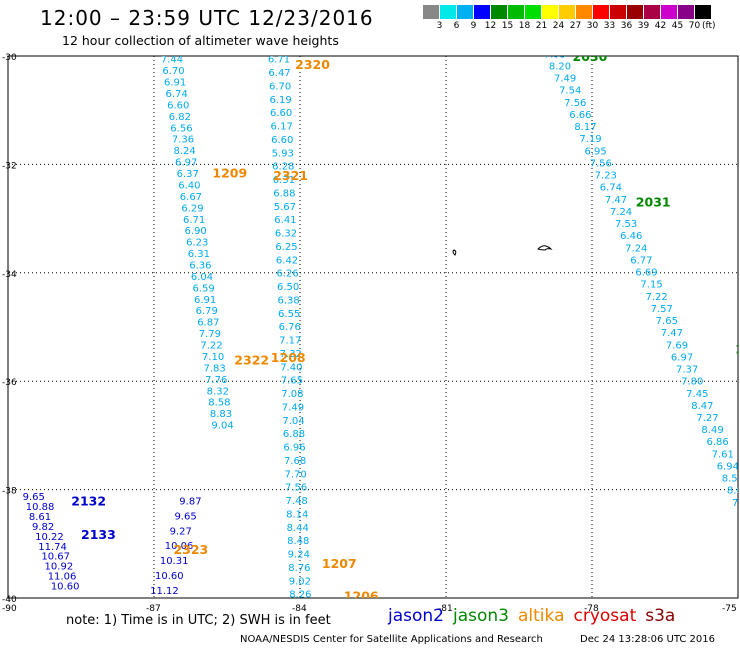  I want to click on satellite-altika: altika, so click(541, 616).